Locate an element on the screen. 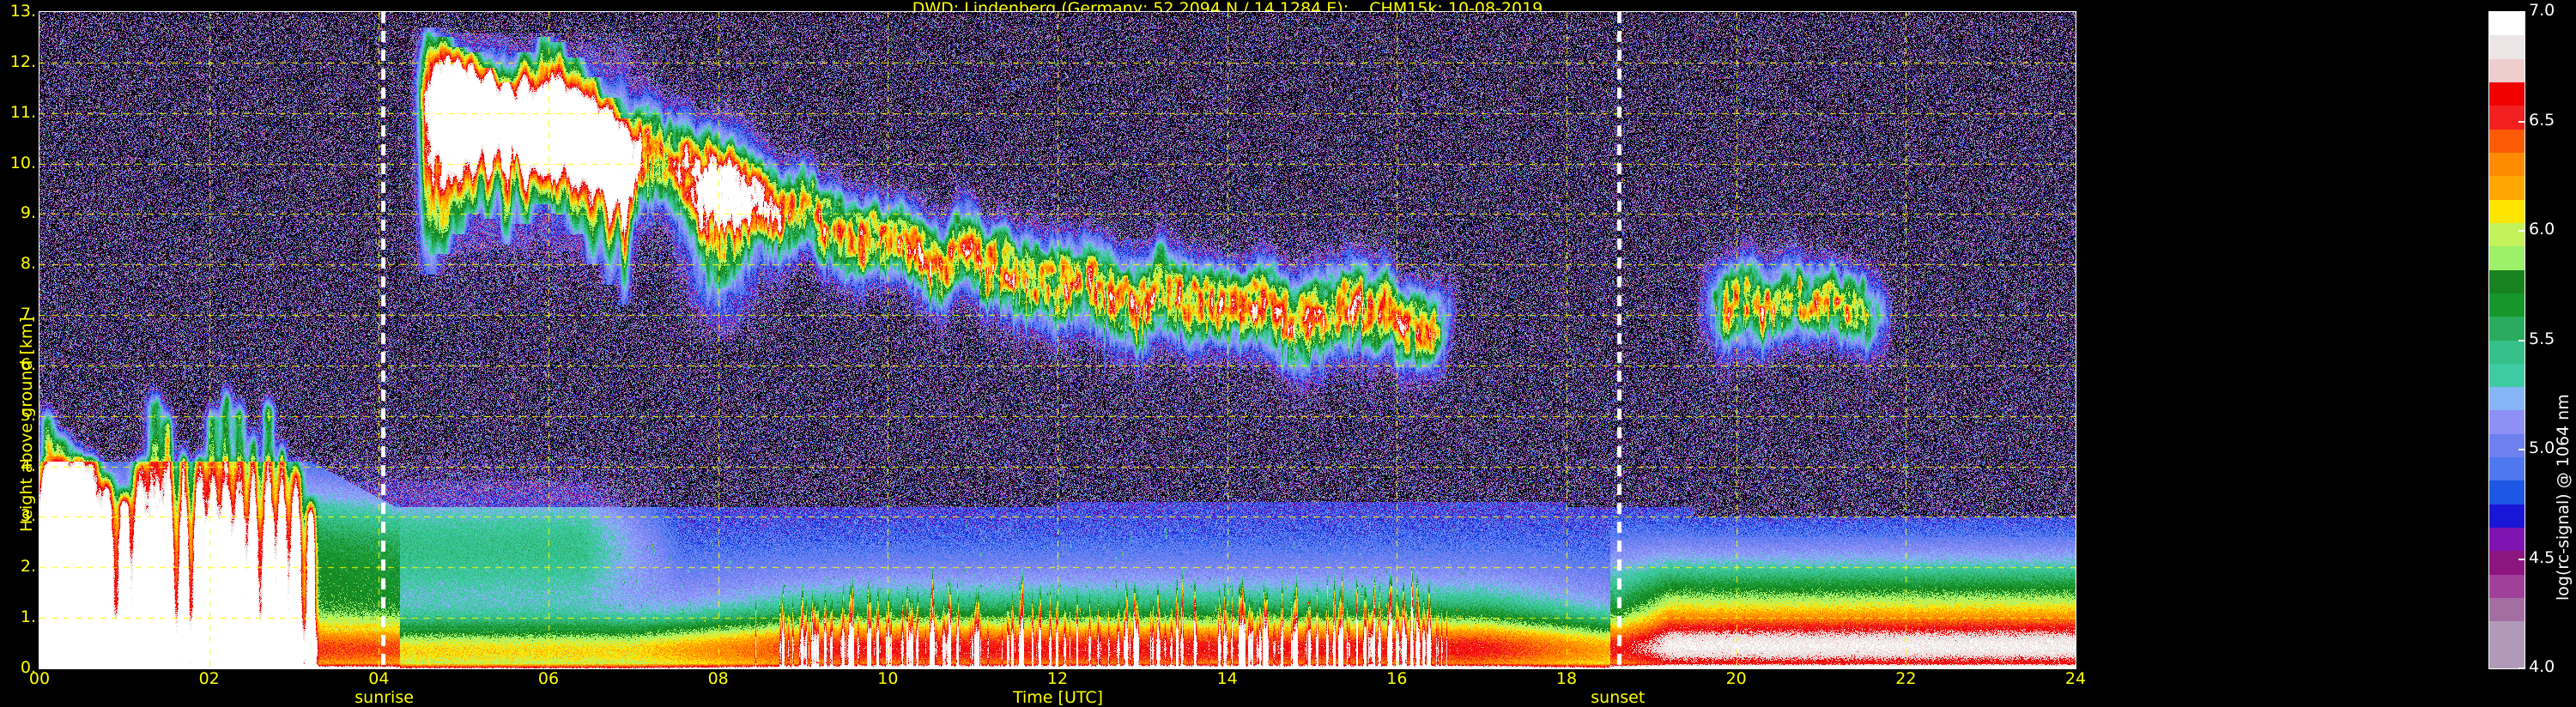 This screenshot has height=707, width=2576. x-tick-label: 00 is located at coordinates (39, 679).